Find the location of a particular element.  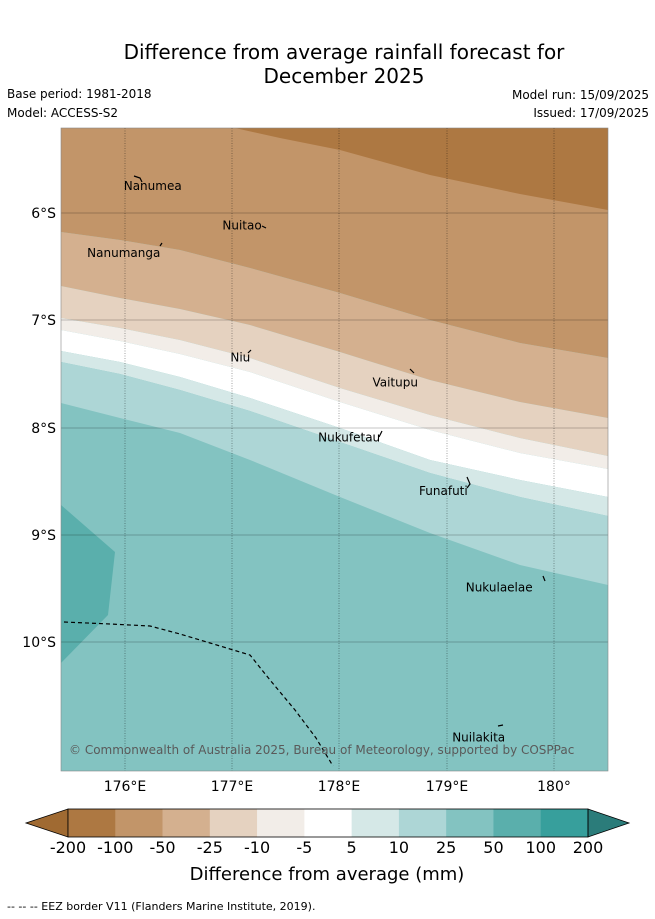

place-label-nanumanga: Nanumanga is located at coordinates (123, 253).